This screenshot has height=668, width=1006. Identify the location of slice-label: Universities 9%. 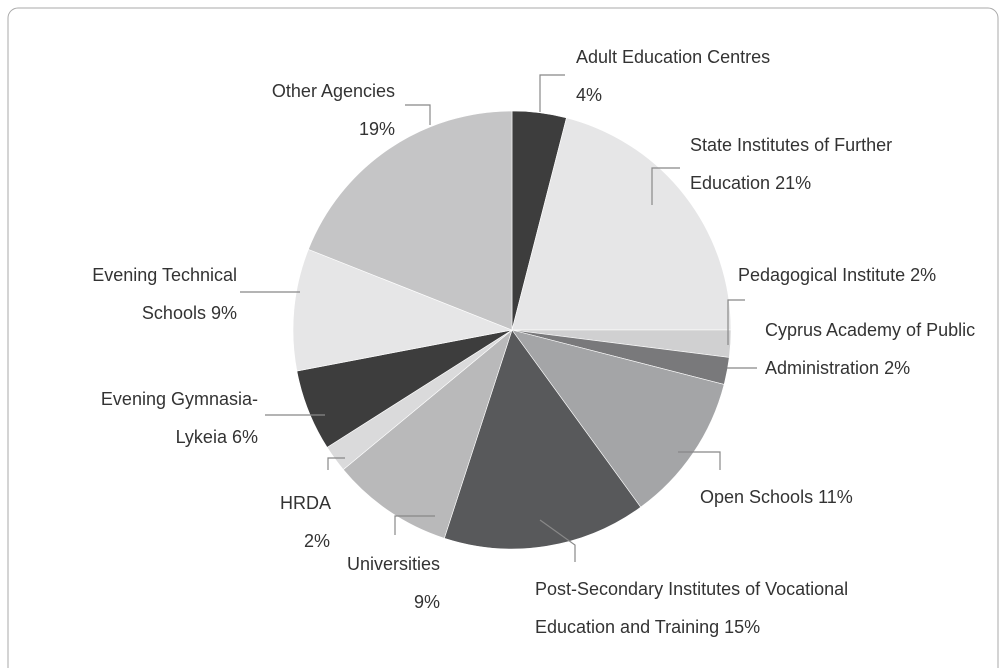
(385, 583).